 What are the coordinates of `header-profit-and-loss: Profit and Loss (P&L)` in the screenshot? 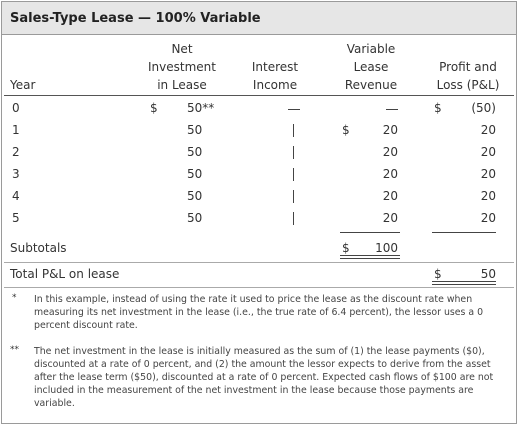 It's located at (468, 76).